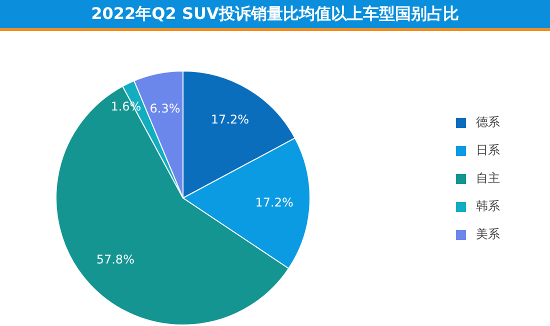 This screenshot has height=326, width=550. What do you see at coordinates (275, 15) in the screenshot?
I see `chart-title: 2022年Q2 SUV投诉销量比均值以上车型国别占比` at bounding box center [275, 15].